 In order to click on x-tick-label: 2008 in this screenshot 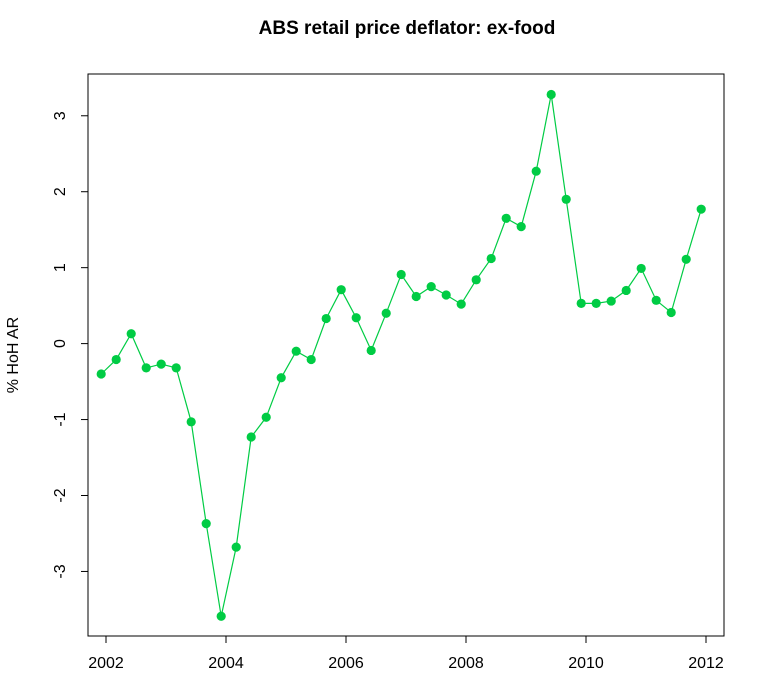, I will do `click(466, 663)`.